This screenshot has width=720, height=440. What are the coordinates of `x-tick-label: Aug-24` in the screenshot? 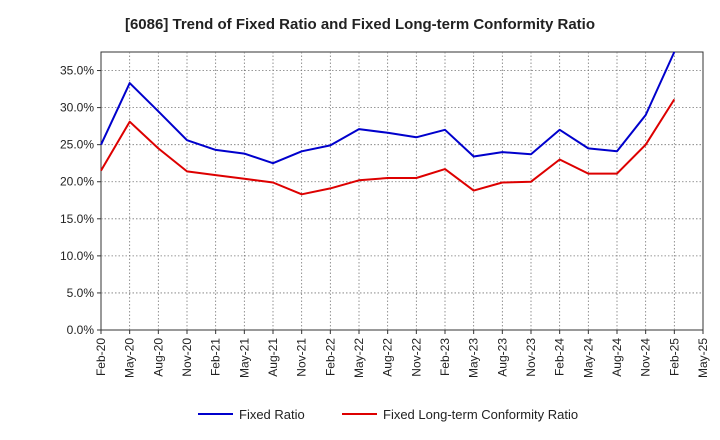 It's located at (617, 357).